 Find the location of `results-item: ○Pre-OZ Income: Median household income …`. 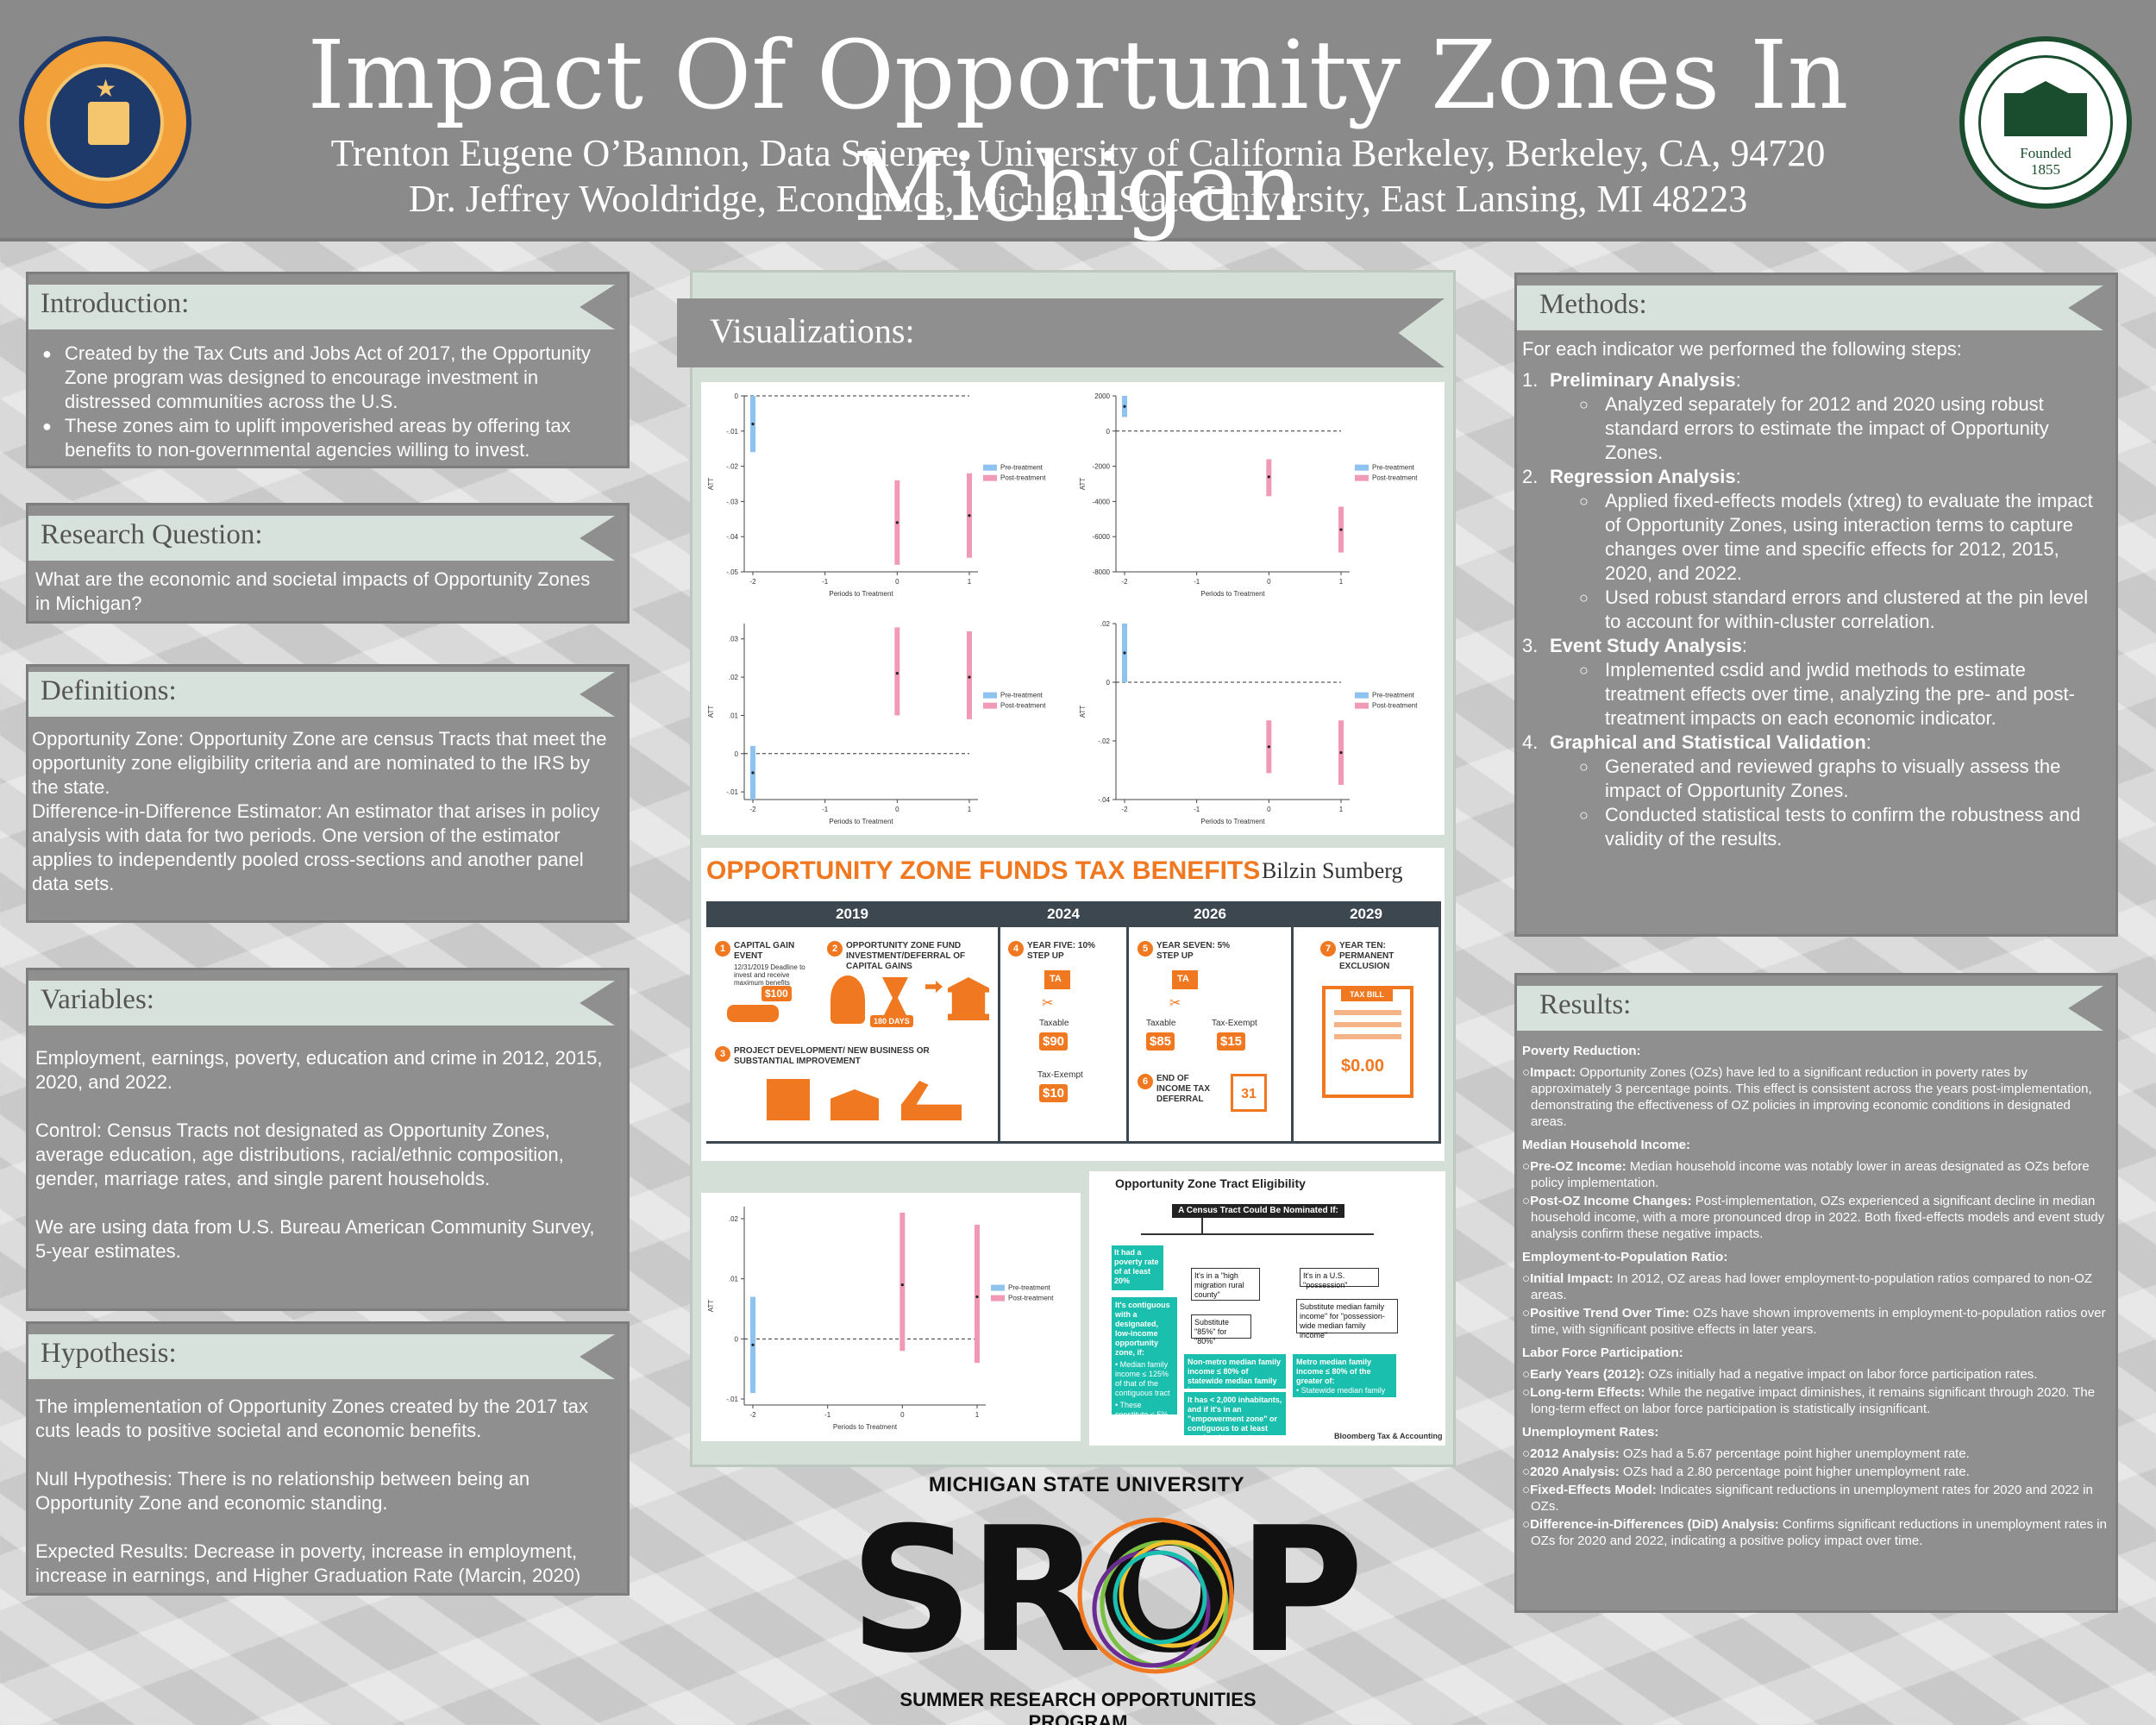

results-item: ○Pre-OZ Income: Median household income … is located at coordinates (1806, 1175).